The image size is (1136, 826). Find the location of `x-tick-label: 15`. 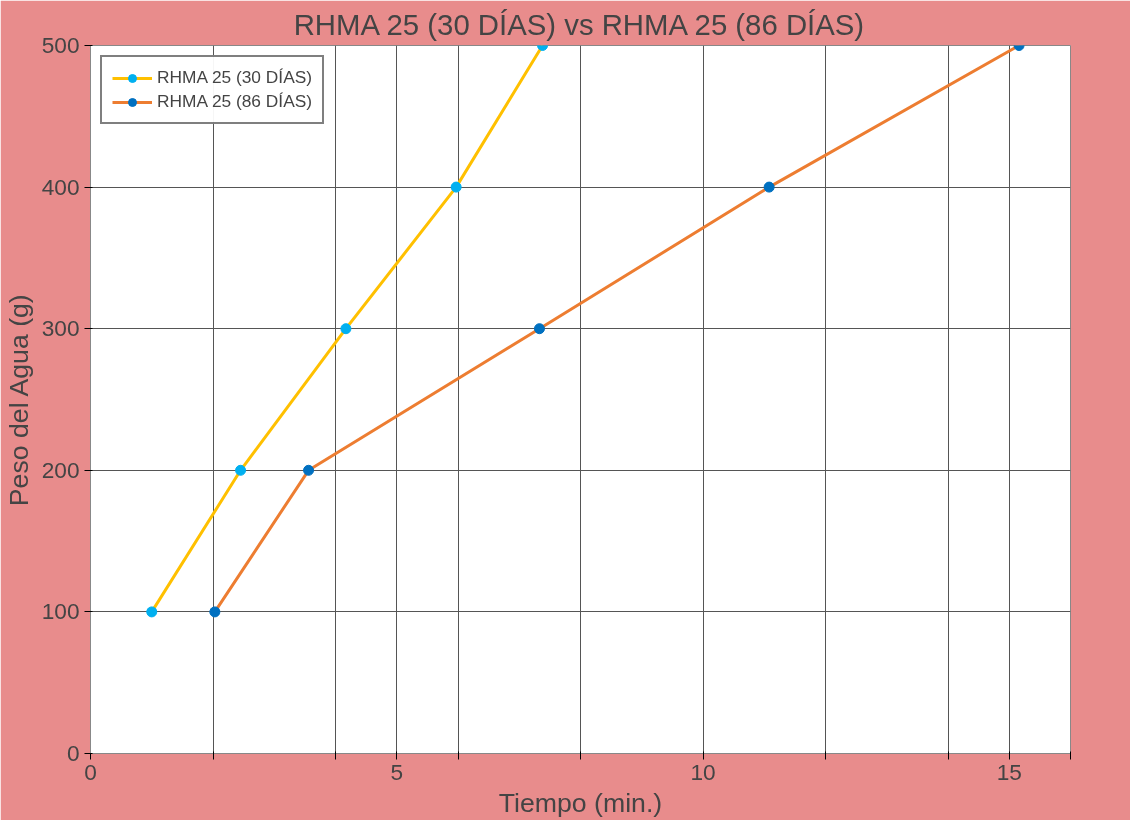

x-tick-label: 15 is located at coordinates (1009, 771).